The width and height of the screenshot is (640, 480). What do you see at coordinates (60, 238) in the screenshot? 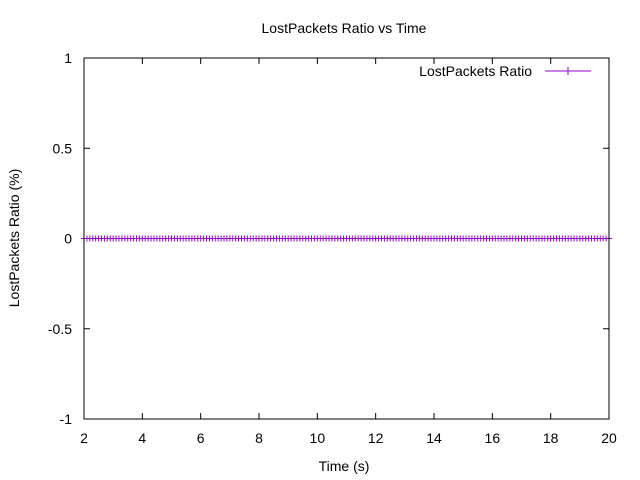
I see `y-tick-labels: -1 -0.5 0 0.5 1` at bounding box center [60, 238].